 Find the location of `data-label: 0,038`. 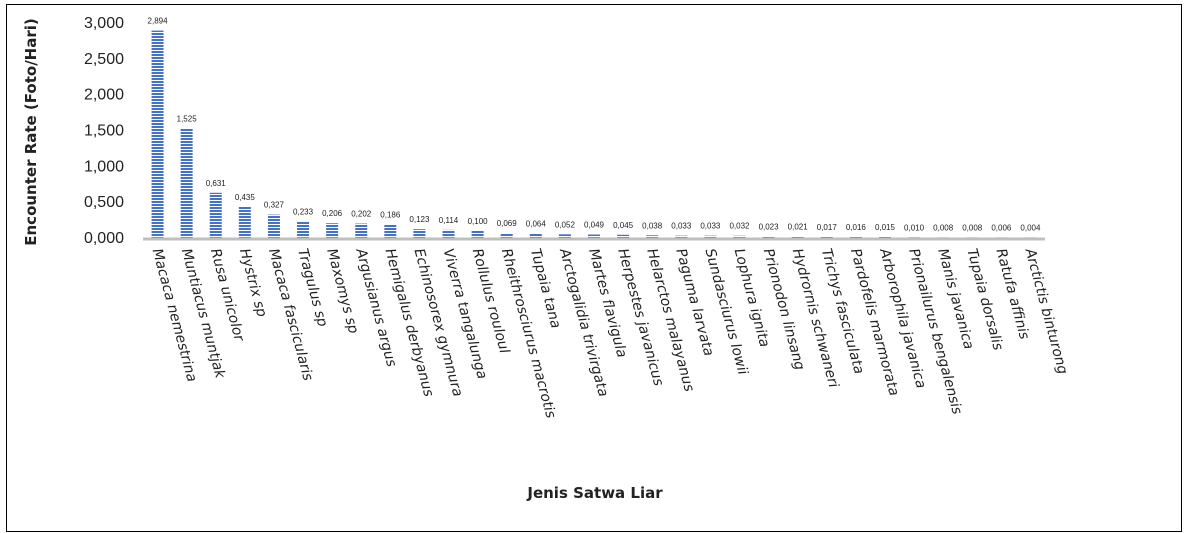

data-label: 0,038 is located at coordinates (652, 225).